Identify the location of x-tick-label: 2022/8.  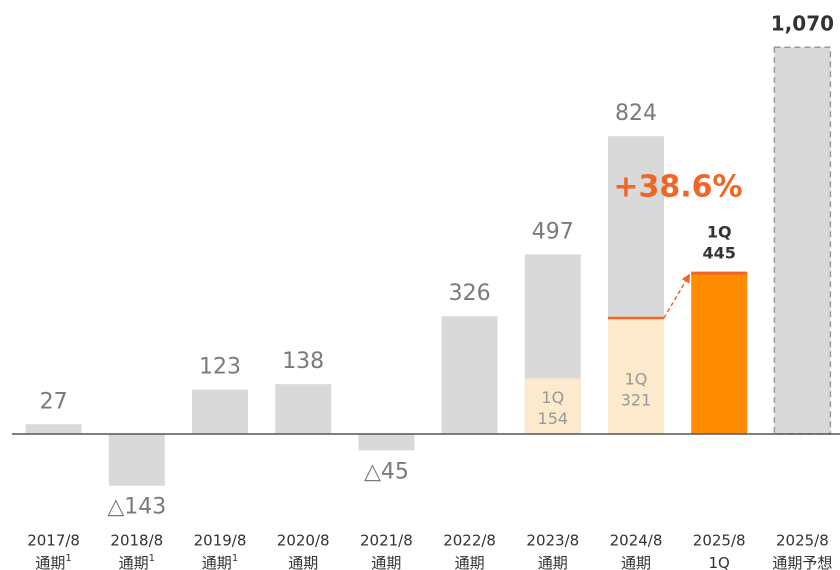
(469, 541).